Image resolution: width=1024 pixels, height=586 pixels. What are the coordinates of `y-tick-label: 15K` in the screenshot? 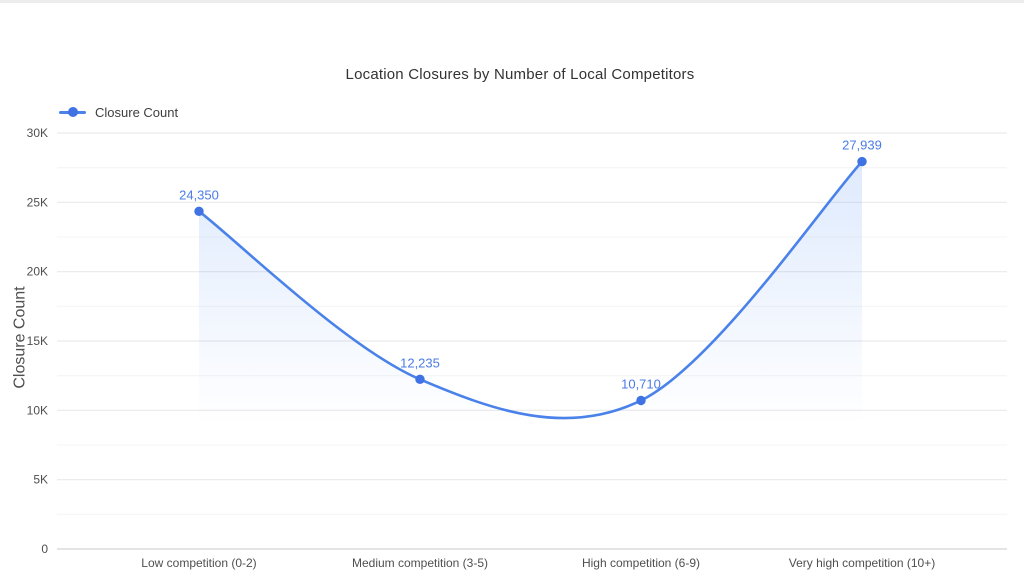 It's located at (37, 341).